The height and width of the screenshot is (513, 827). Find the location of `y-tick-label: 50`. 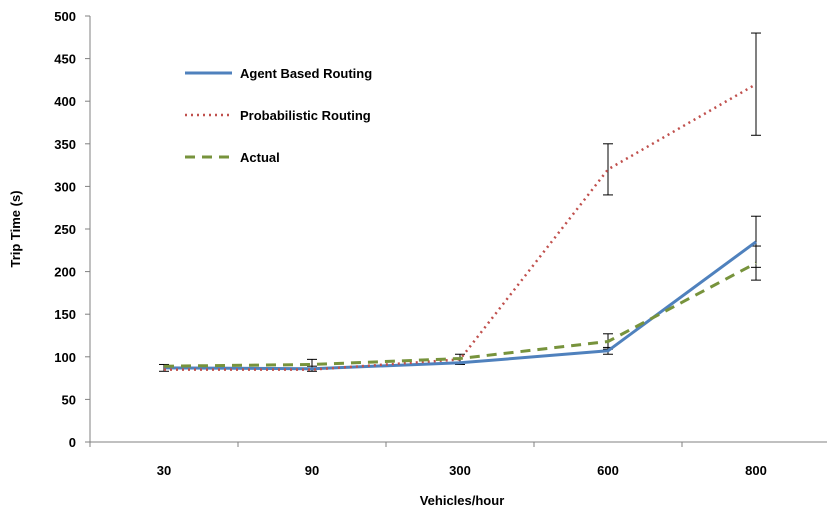

y-tick-label: 50 is located at coordinates (69, 399).